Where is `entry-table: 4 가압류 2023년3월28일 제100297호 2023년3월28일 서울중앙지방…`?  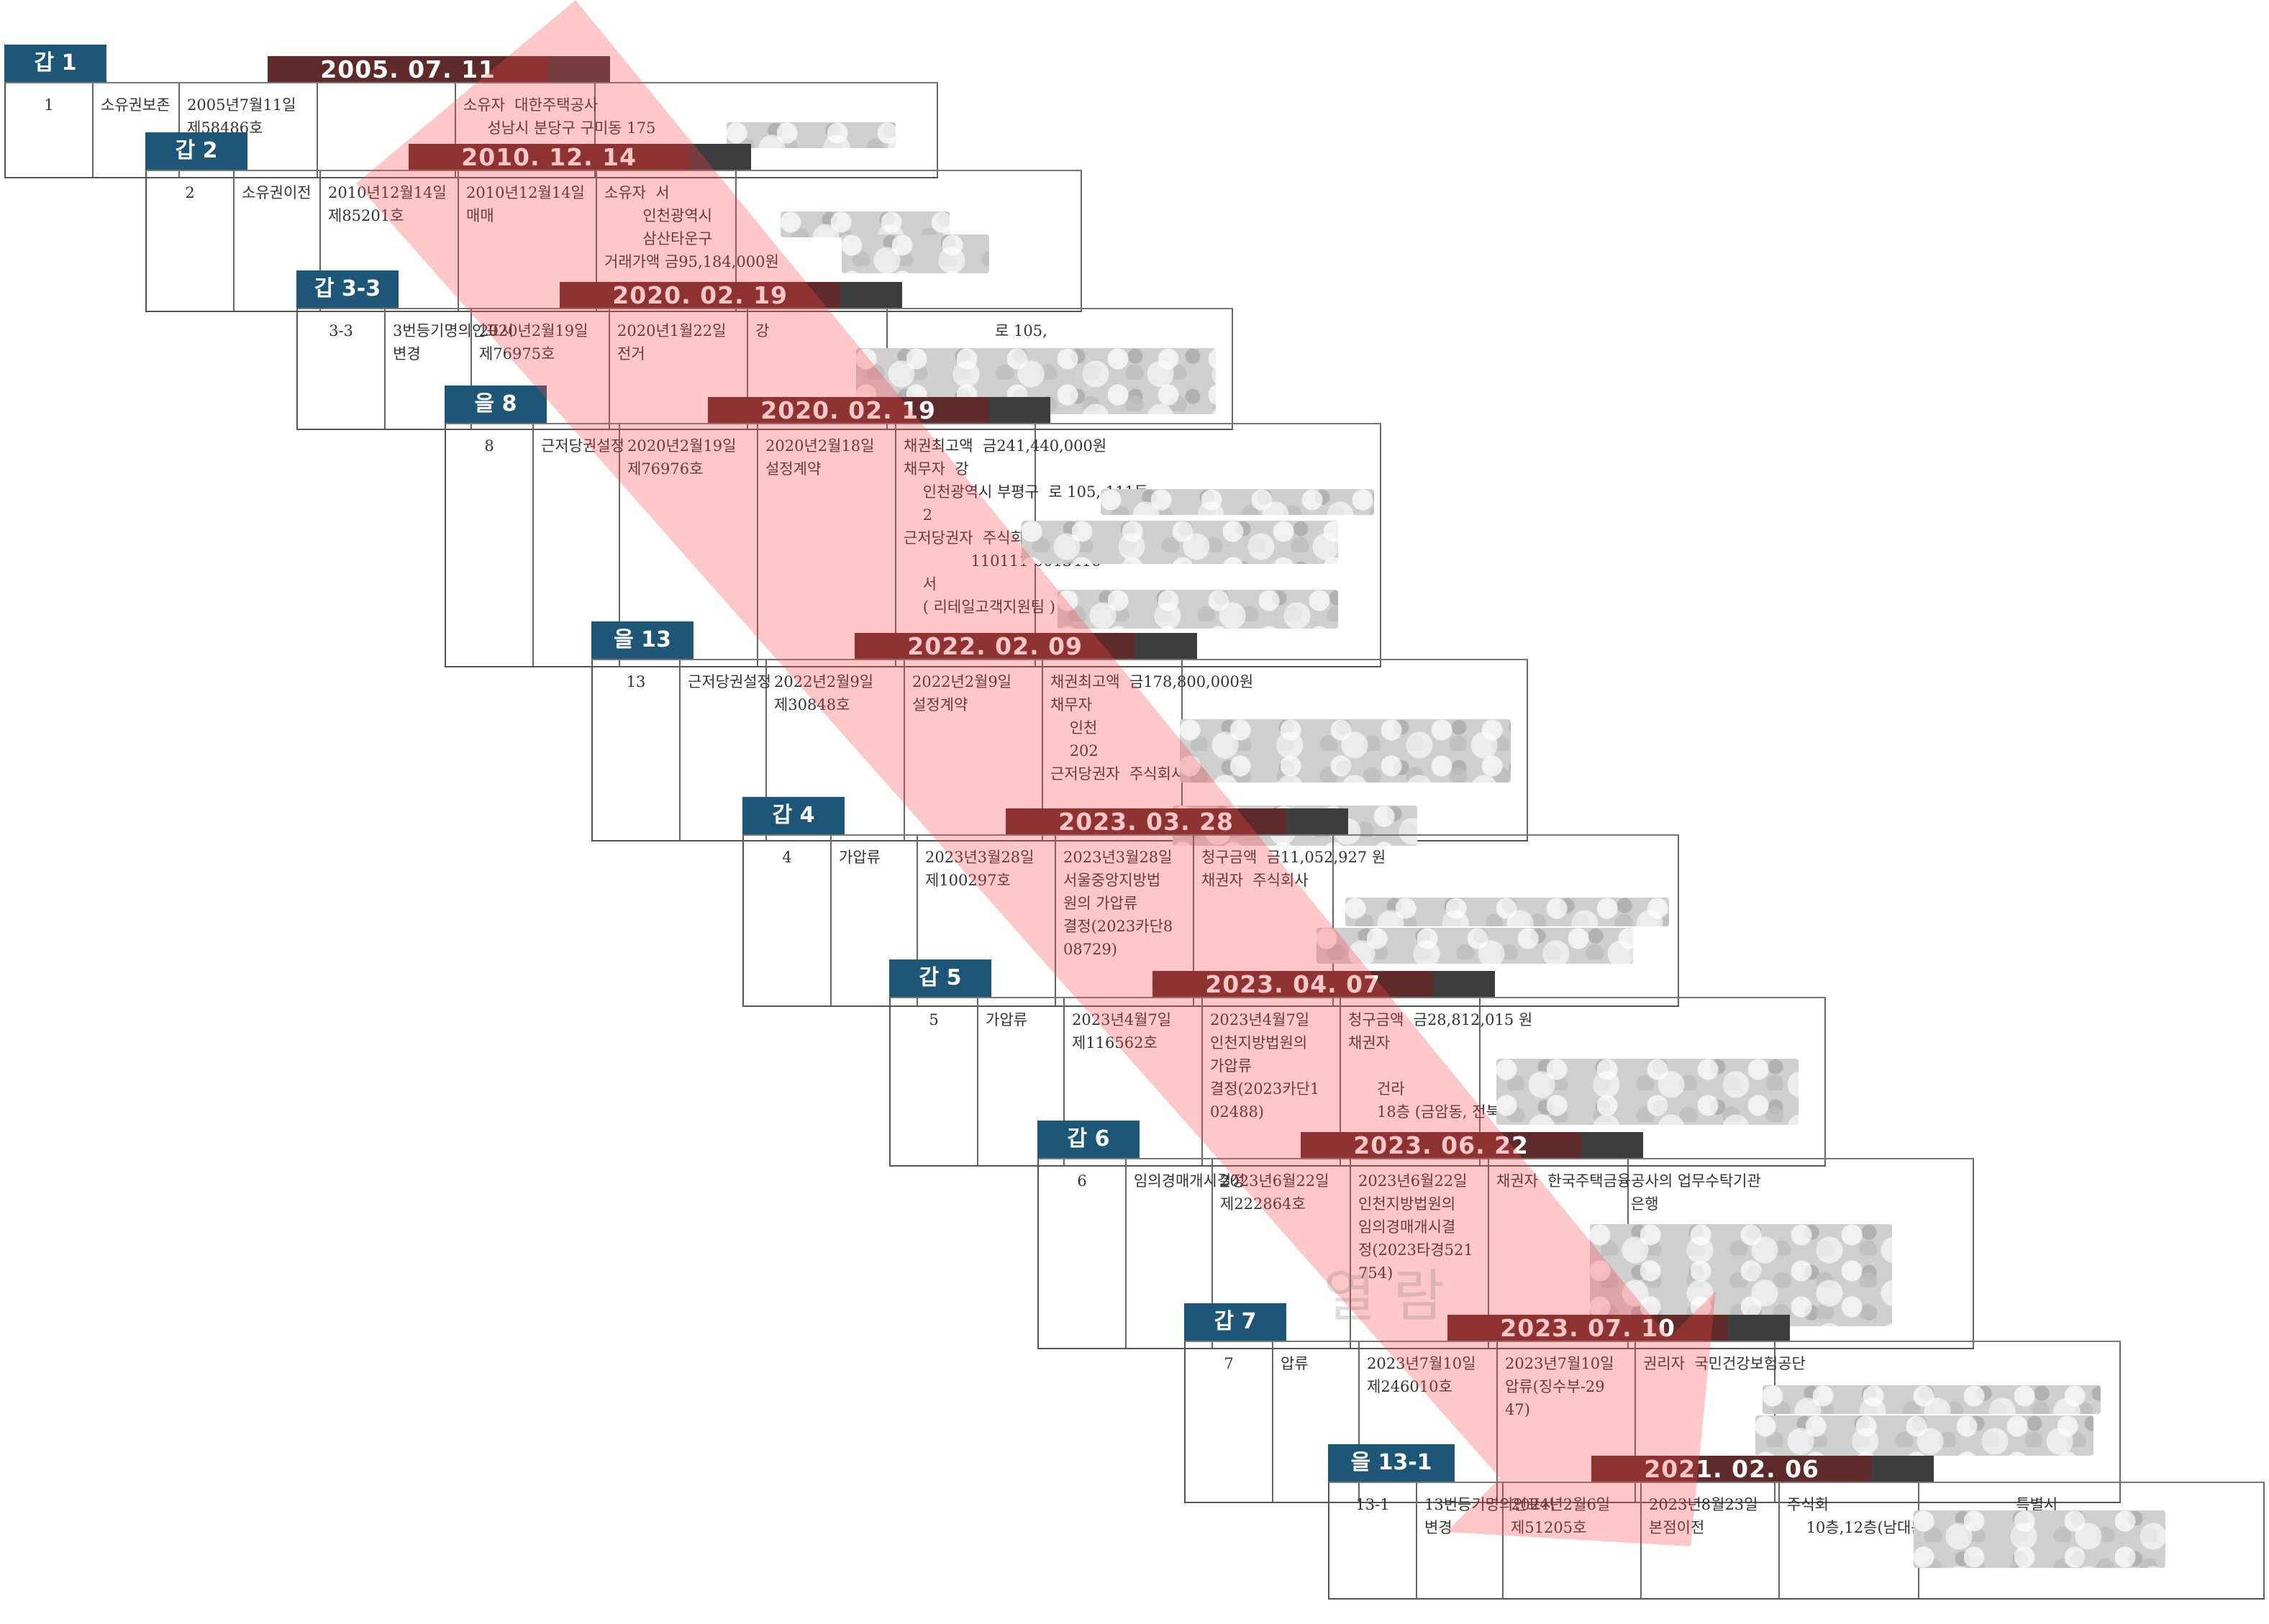 entry-table: 4 가압류 2023년3월28일 제100297호 2023년3월28일 서울중앙지방… is located at coordinates (1211, 921).